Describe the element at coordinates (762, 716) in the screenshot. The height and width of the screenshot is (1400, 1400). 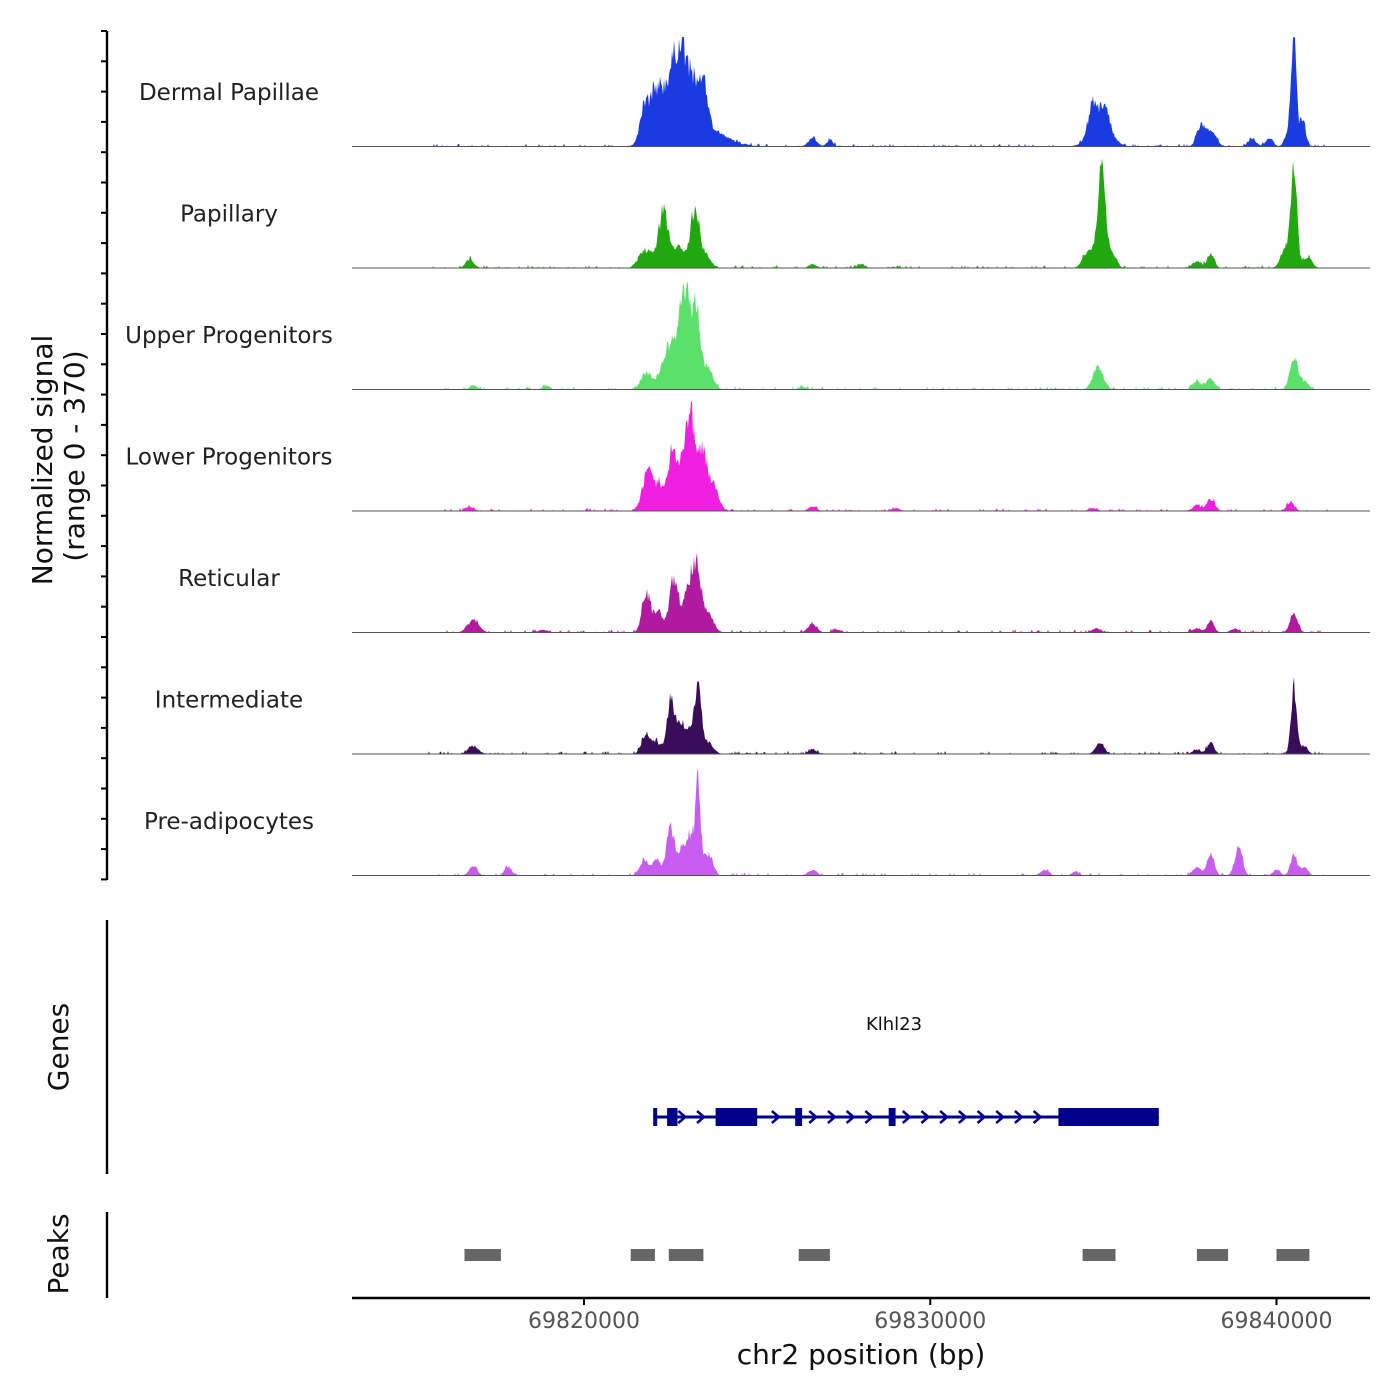
I see `track-intermediate: Intermediate` at that location.